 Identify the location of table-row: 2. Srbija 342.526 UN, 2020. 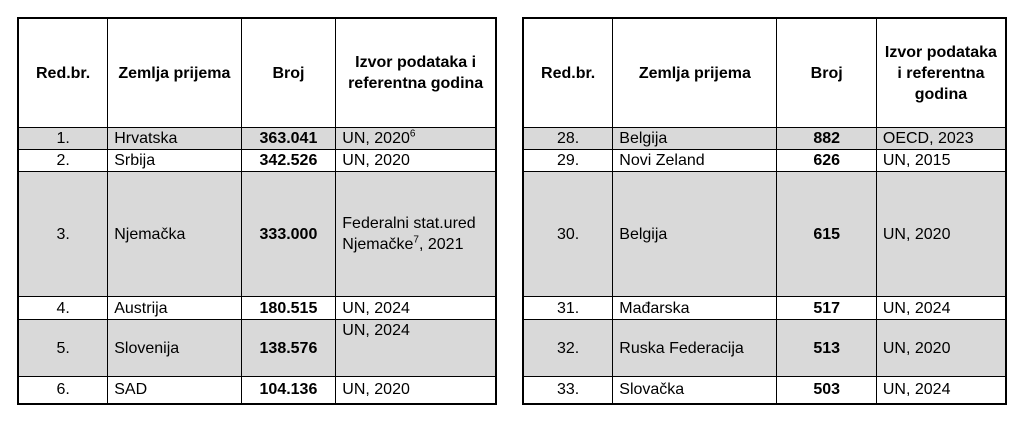
(257, 160).